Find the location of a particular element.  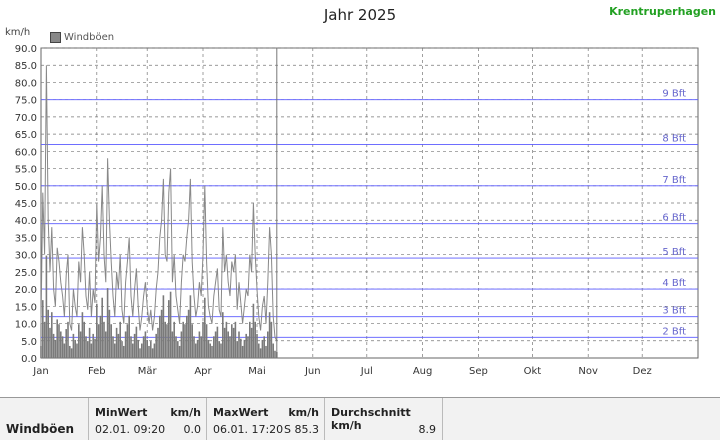

y-tick-label: 90.0 is located at coordinates (26, 49).